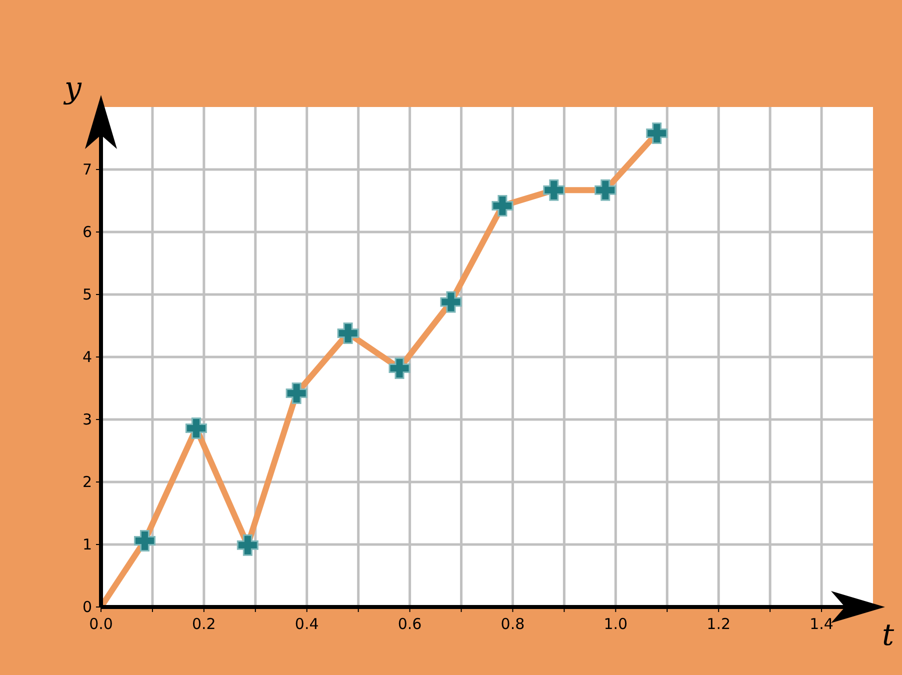 The width and height of the screenshot is (902, 675). Describe the element at coordinates (410, 624) in the screenshot. I see `x-tick-label: 0.6` at that location.